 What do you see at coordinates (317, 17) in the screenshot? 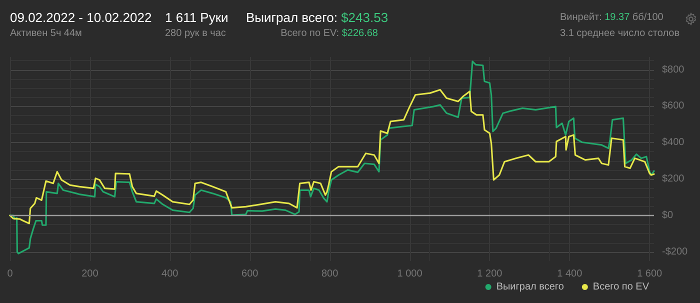
I see `text: Выиграл всего: $243.53` at bounding box center [317, 17].